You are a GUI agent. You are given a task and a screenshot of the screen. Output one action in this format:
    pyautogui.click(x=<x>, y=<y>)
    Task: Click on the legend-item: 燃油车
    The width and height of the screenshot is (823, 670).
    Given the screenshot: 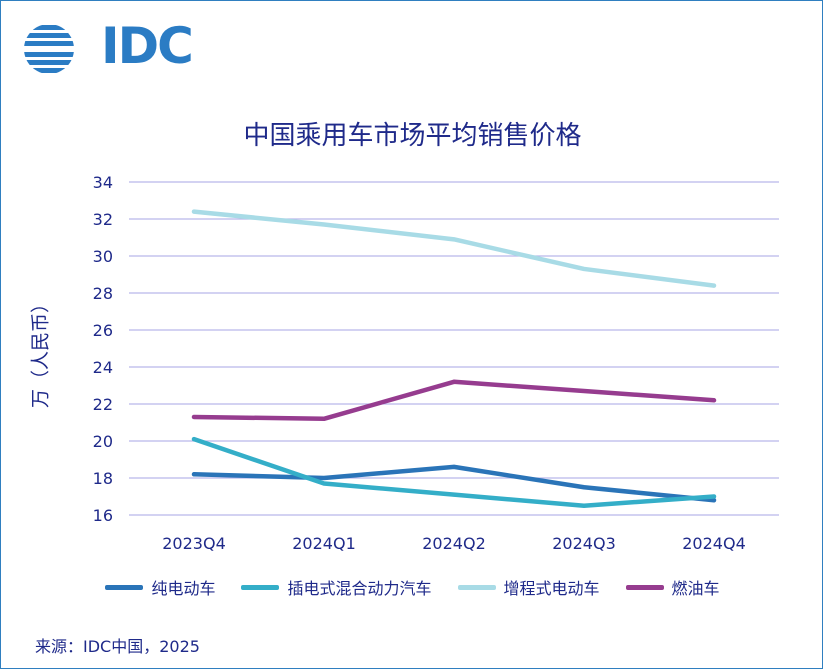 What is the action you would take?
    pyautogui.click(x=672, y=587)
    